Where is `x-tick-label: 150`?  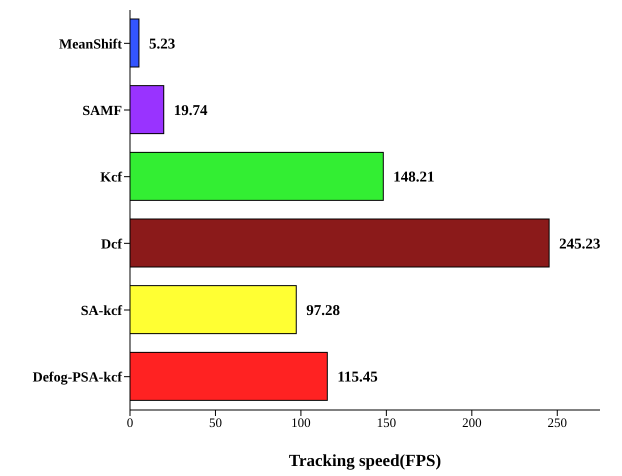
x-tick-label: 150 is located at coordinates (386, 422).